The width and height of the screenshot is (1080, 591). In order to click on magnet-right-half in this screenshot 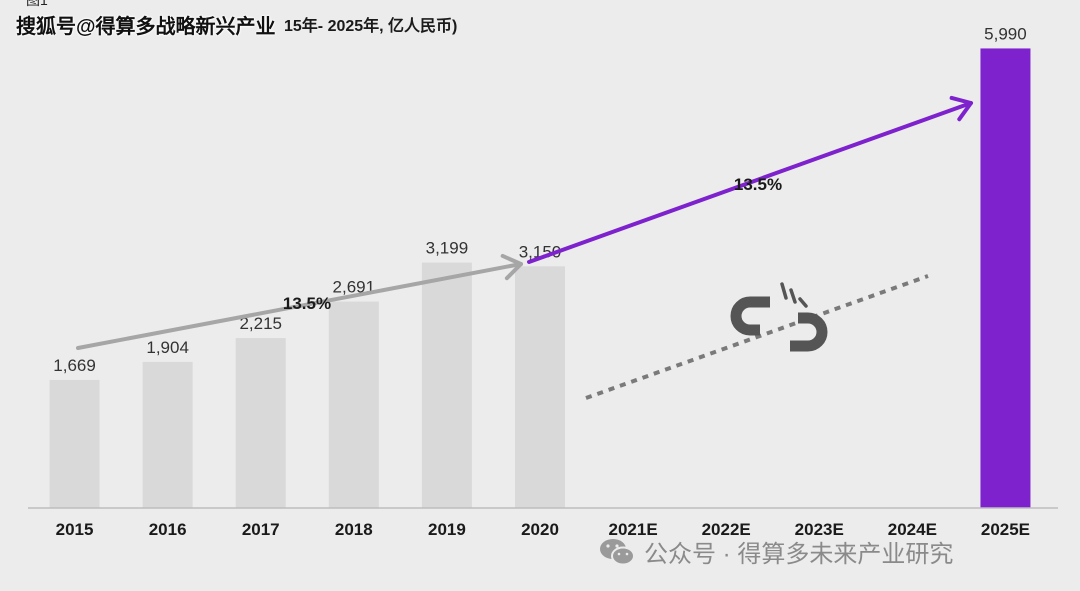, I will do `click(809, 332)`.